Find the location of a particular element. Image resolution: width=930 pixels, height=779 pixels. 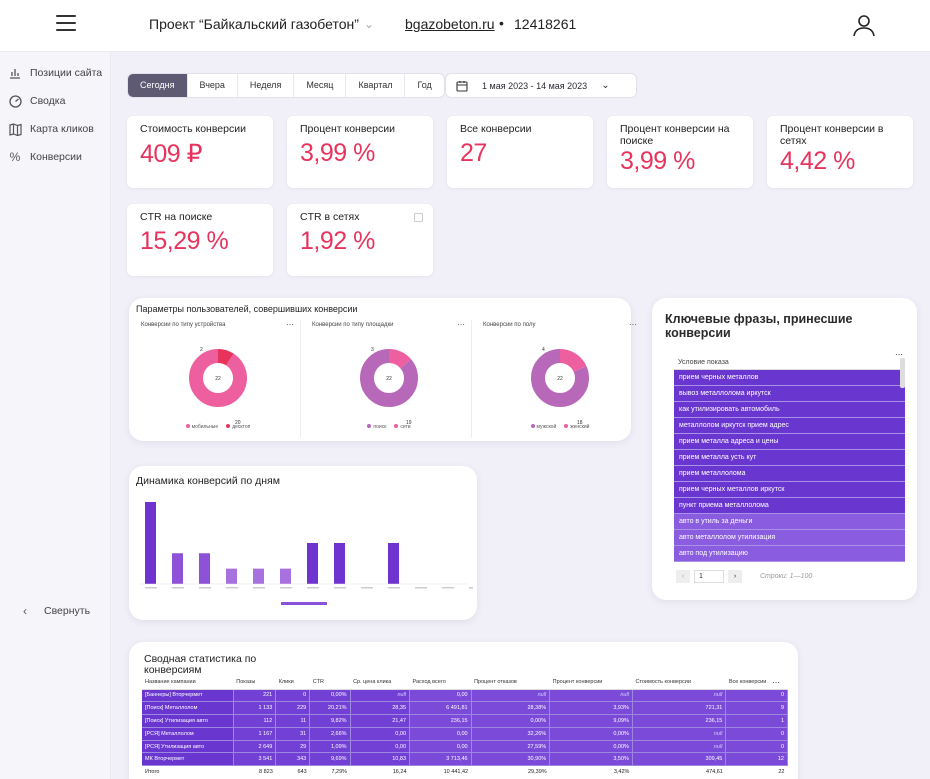

legend-item: десктоп is located at coordinates (238, 427).